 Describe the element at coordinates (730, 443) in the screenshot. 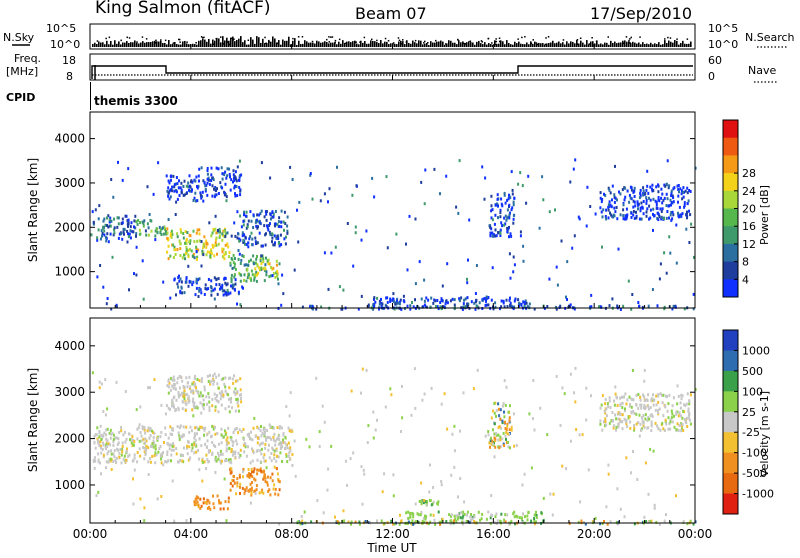

I see `colorbar-swatch` at that location.